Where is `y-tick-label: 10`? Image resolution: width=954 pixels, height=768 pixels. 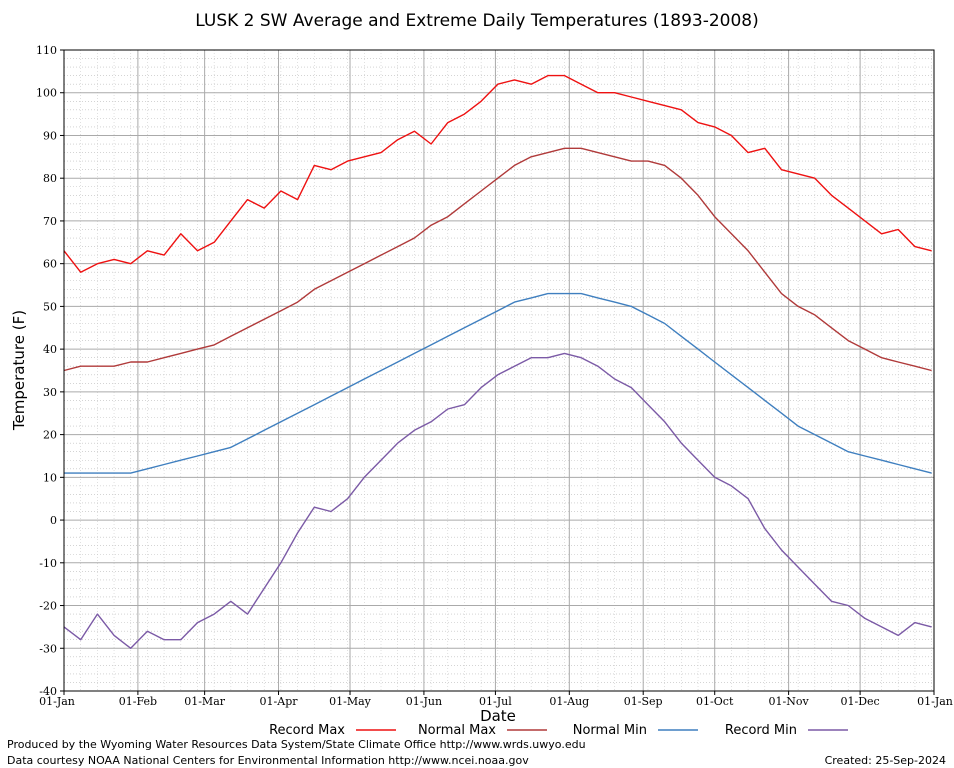 y-tick-label: 10 is located at coordinates (50, 477).